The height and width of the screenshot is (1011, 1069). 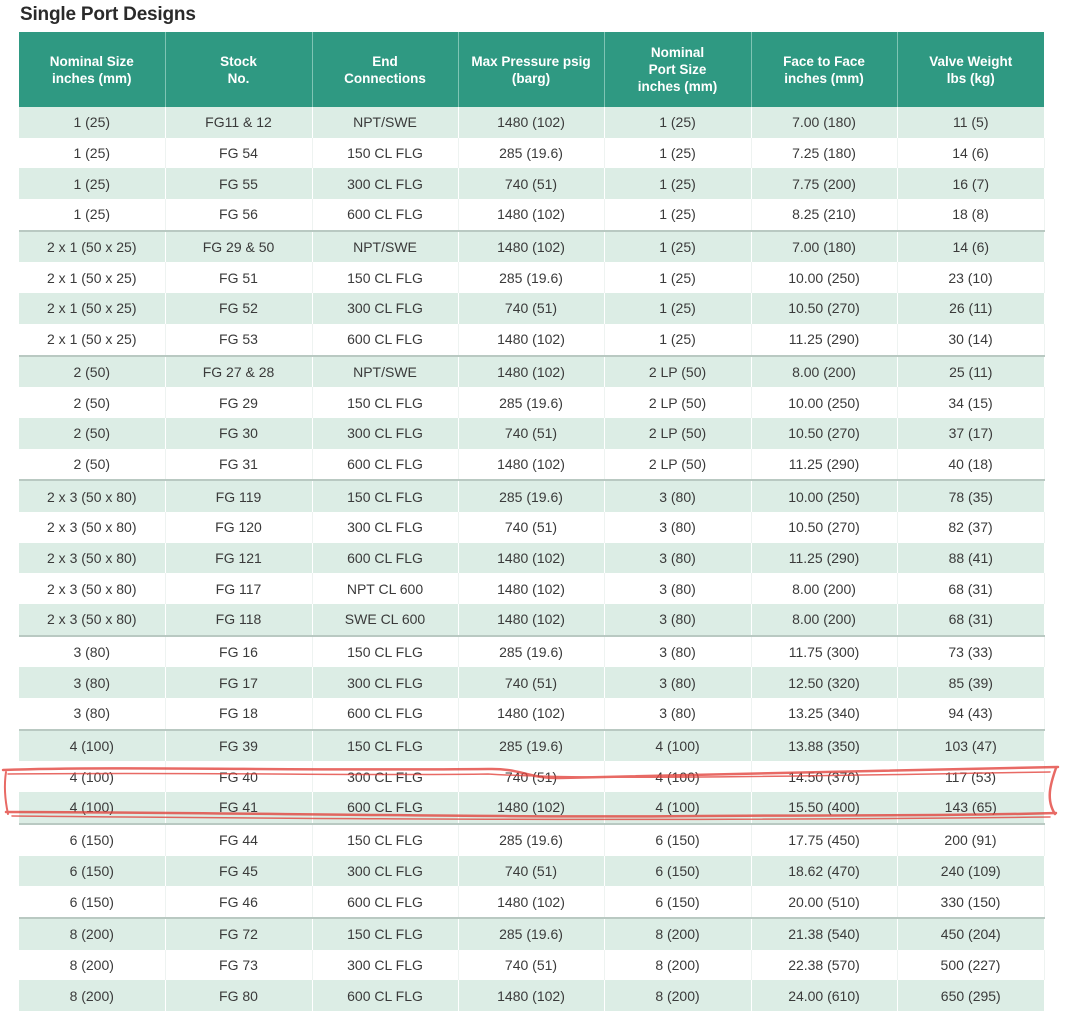 What do you see at coordinates (239, 588) in the screenshot?
I see `cell-stock-no: FG 117` at bounding box center [239, 588].